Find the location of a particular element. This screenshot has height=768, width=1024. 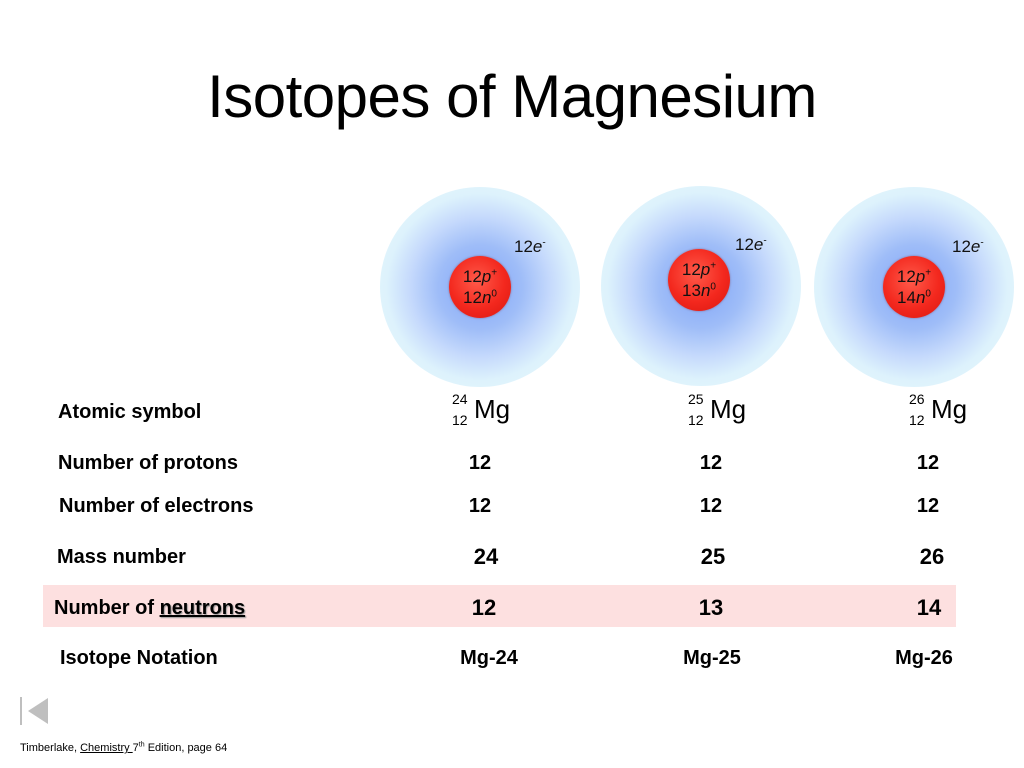

neutron-count: 12n0 is located at coordinates (480, 297).